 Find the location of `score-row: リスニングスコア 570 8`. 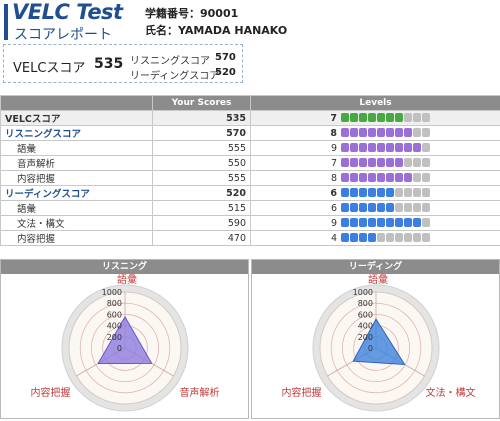

score-row: リスニングスコア 570 8 is located at coordinates (250, 133).